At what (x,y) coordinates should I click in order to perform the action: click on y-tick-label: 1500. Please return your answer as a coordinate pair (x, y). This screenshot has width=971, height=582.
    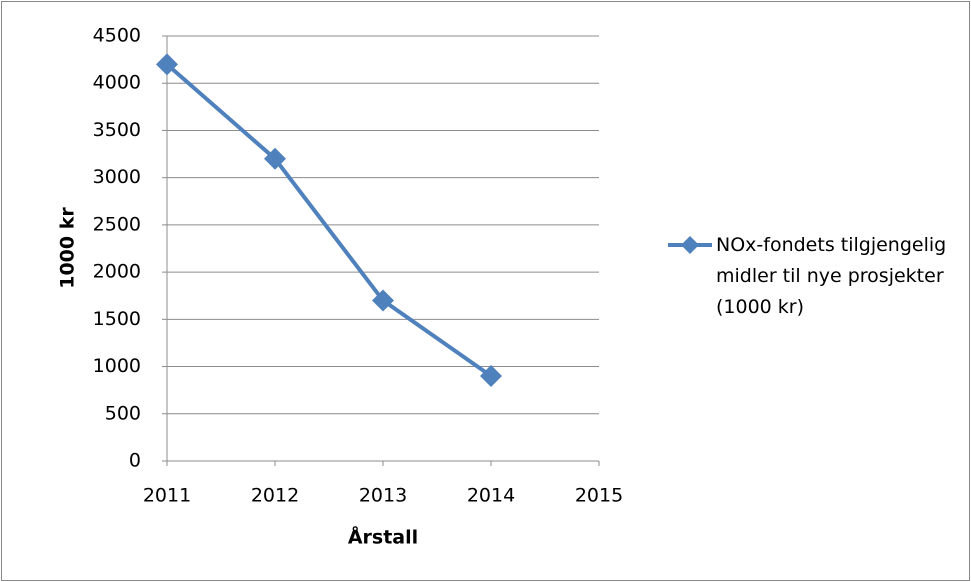
    Looking at the image, I should click on (117, 319).